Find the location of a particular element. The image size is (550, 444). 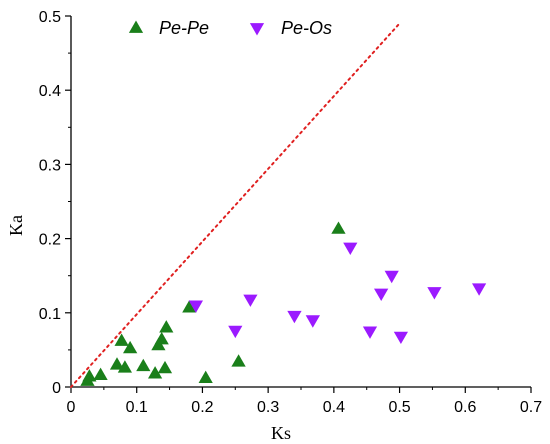

y-tick-label: 0.4 is located at coordinates (50, 91).